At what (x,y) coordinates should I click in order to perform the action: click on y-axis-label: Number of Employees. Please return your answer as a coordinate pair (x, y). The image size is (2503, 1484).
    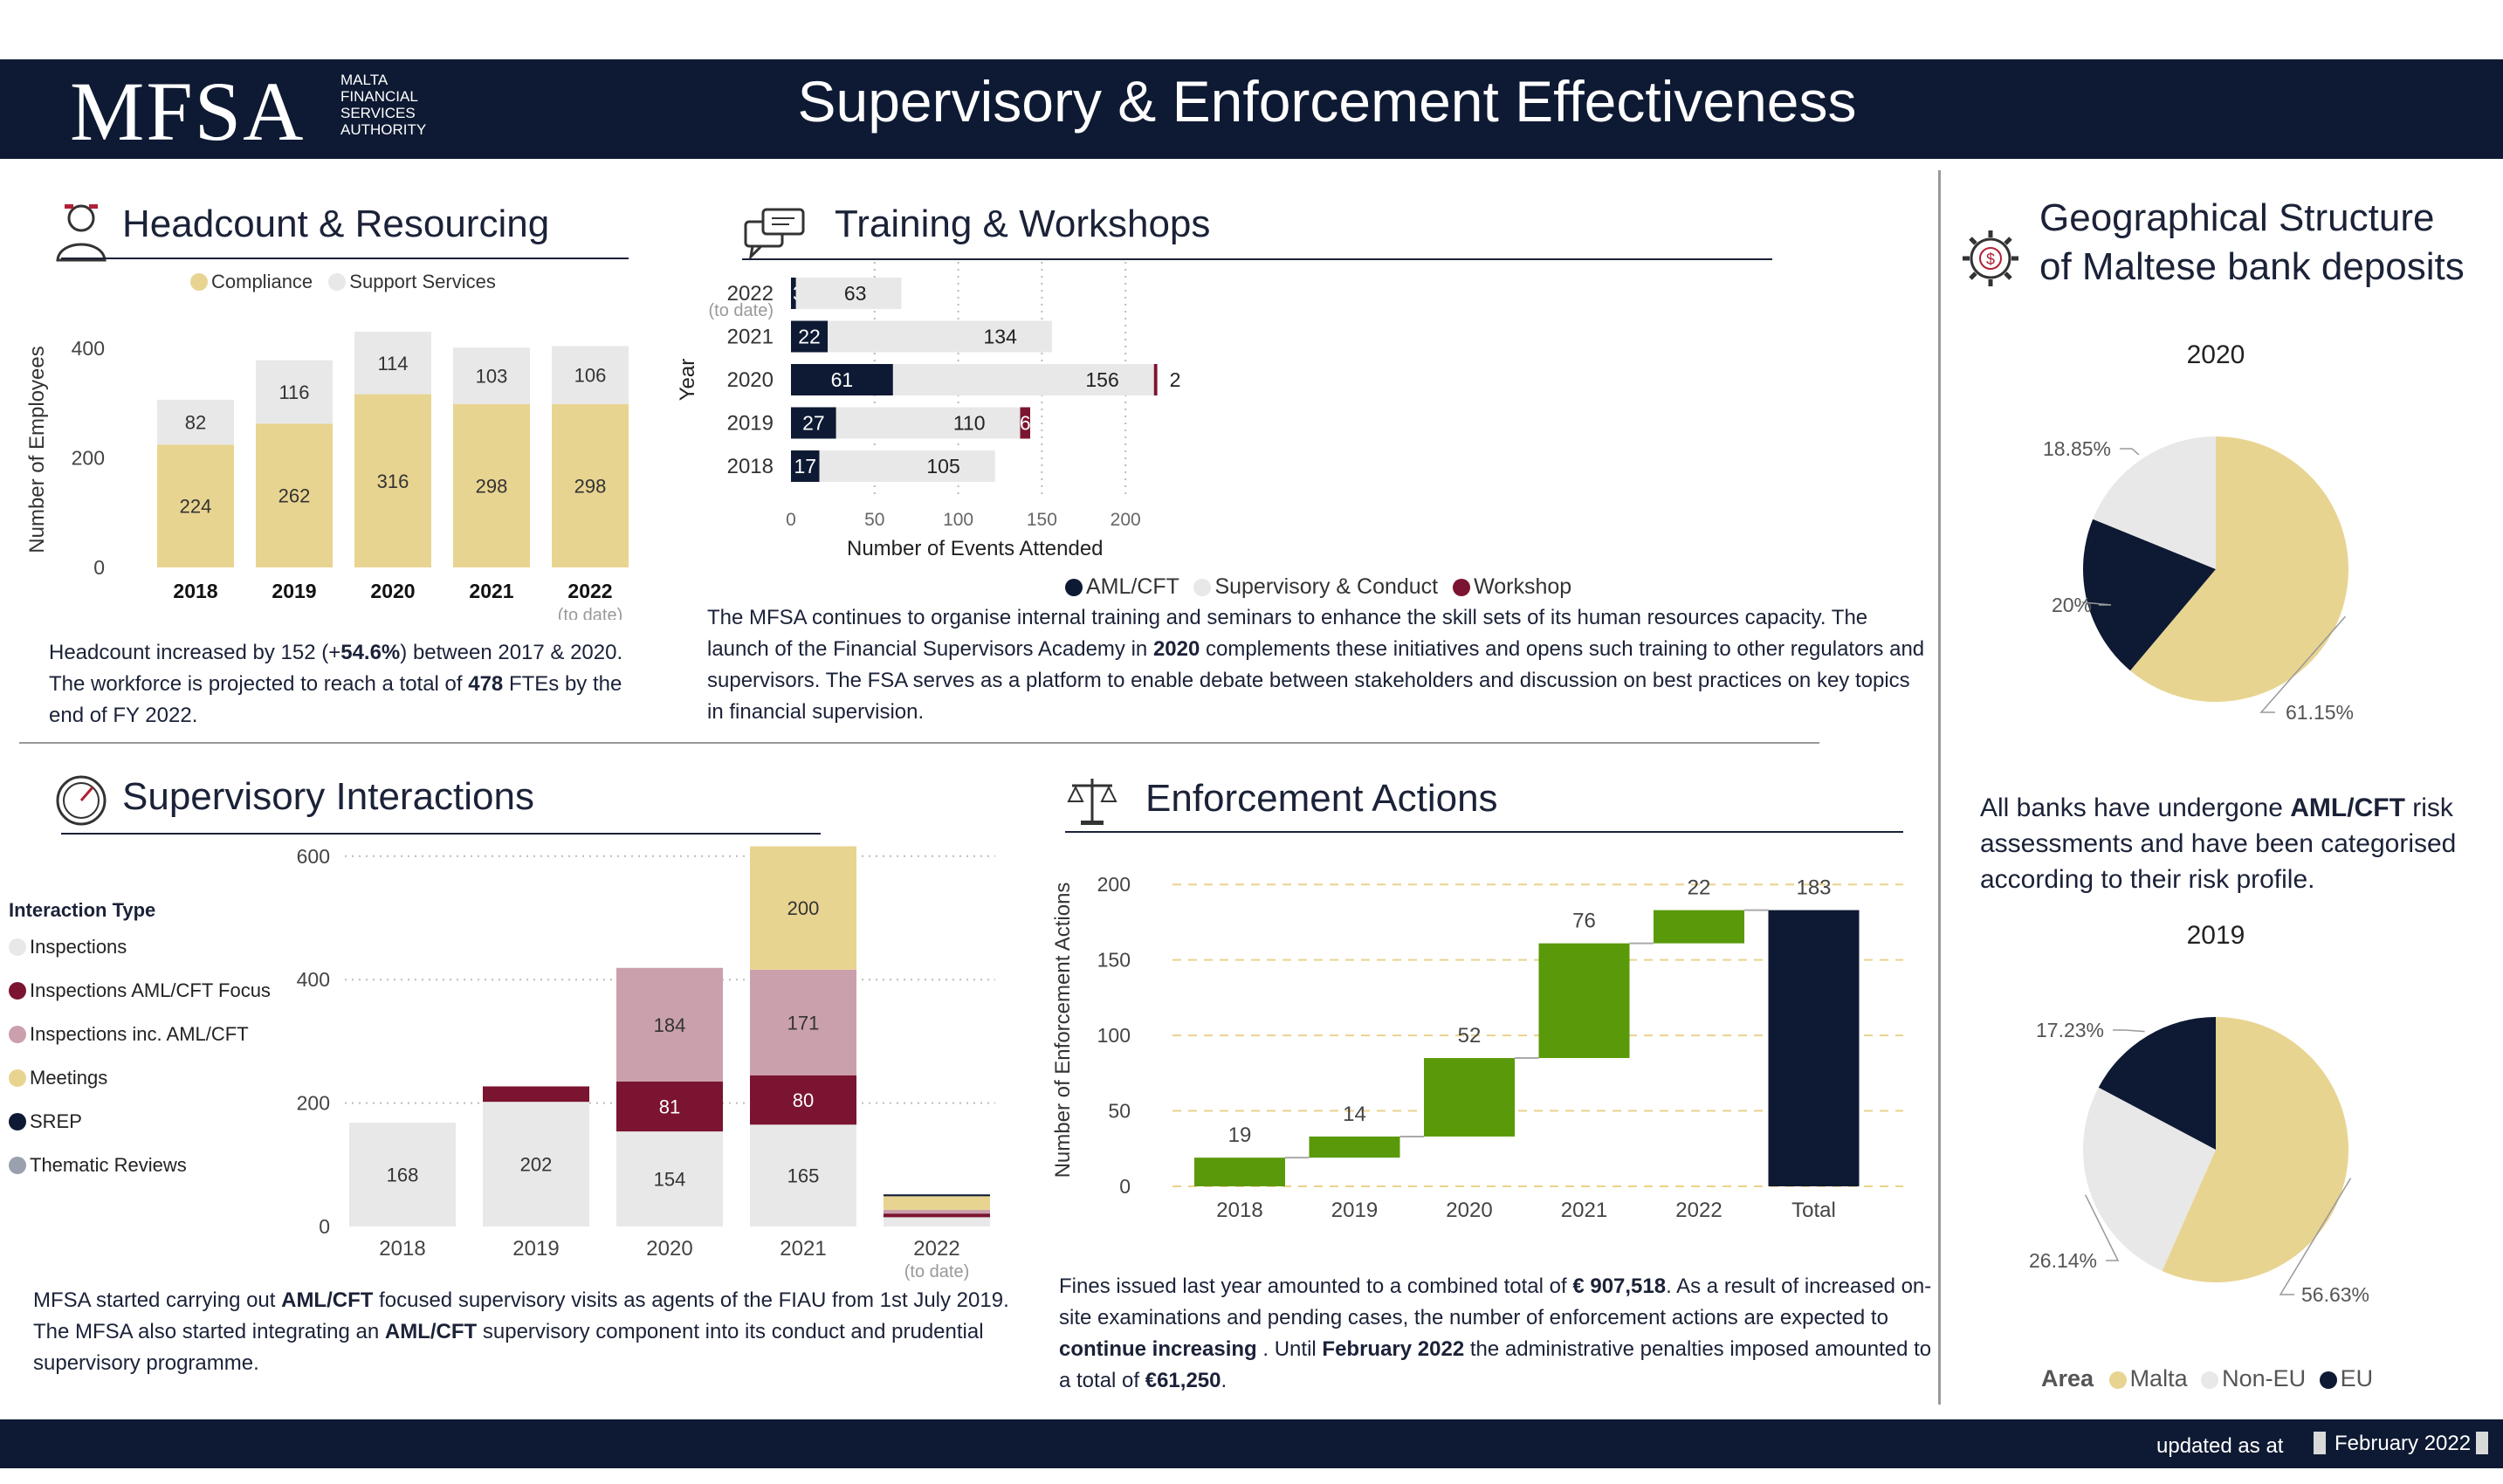
    Looking at the image, I should click on (37, 450).